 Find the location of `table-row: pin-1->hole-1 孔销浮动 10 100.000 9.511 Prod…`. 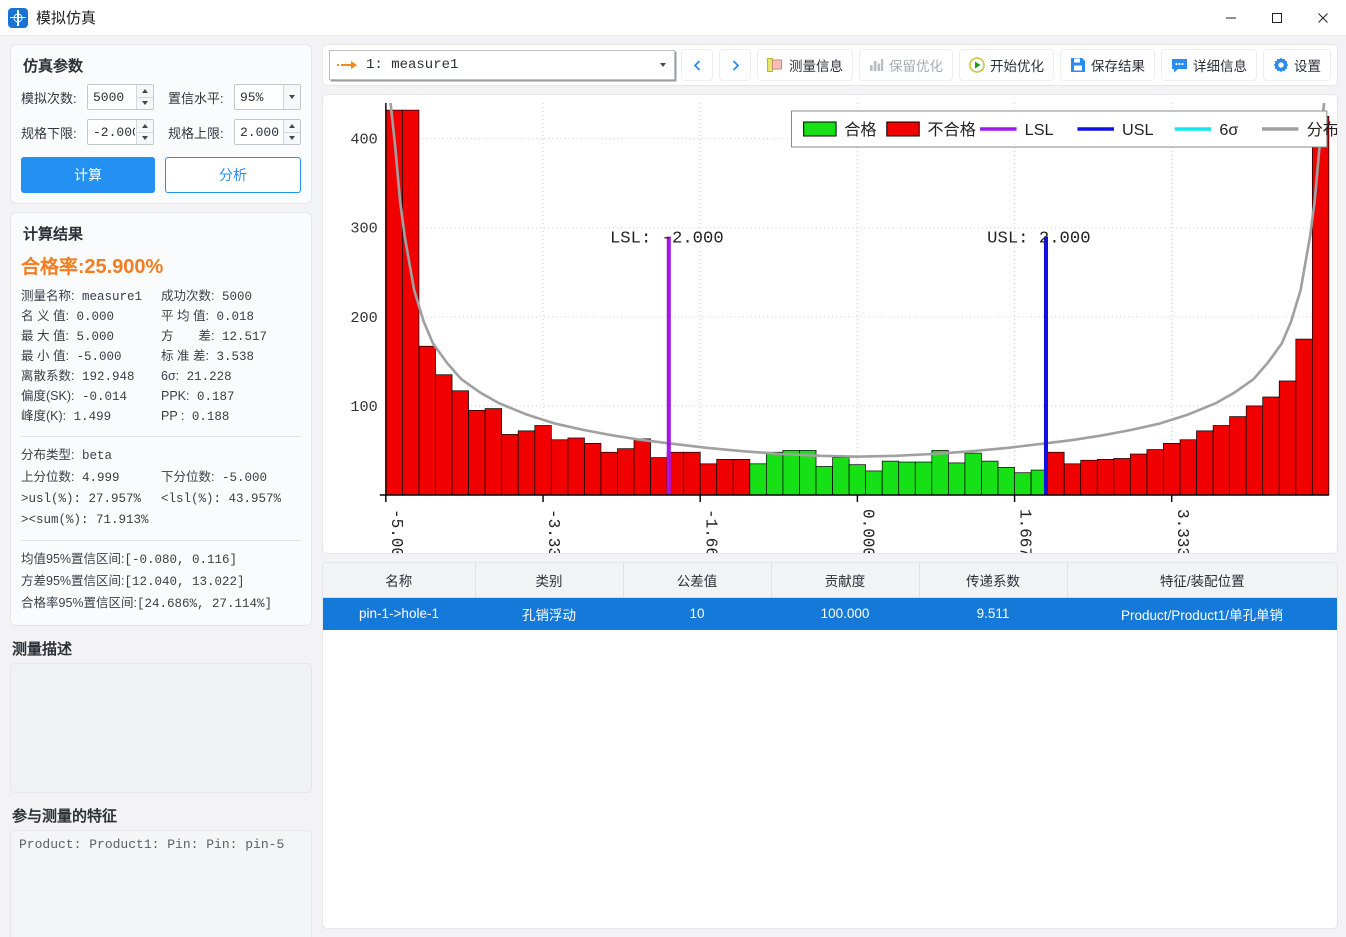

table-row: pin-1->hole-1 孔销浮动 10 100.000 9.511 Prod… is located at coordinates (830, 613).